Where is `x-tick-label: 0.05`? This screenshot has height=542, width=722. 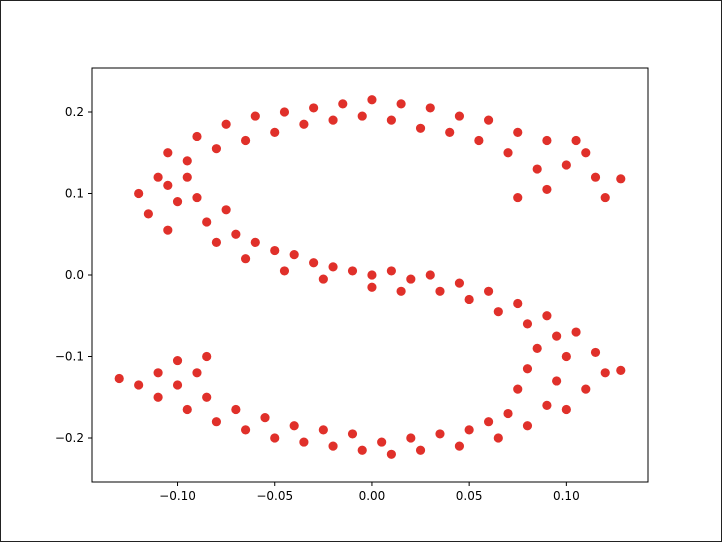
x-tick-label: 0.05 is located at coordinates (469, 496).